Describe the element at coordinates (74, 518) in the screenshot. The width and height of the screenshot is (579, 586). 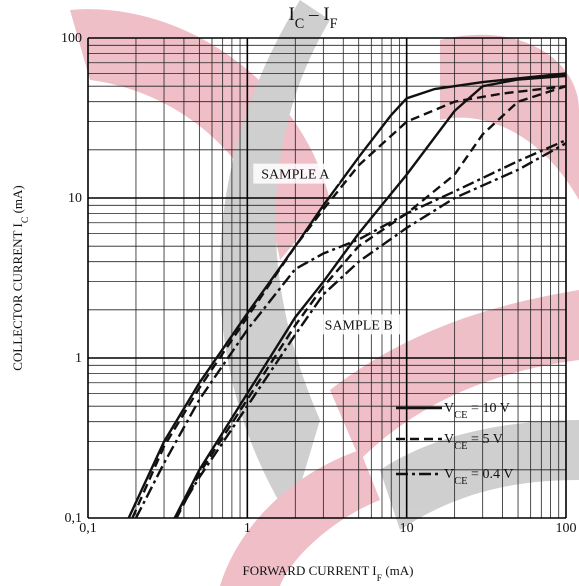
I see `y-tick-label: 0,1` at that location.